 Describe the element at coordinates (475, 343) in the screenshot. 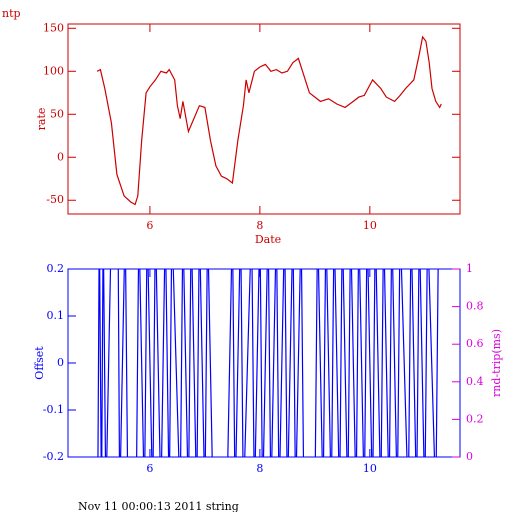

I see `y2-tick-label: 0.6` at that location.